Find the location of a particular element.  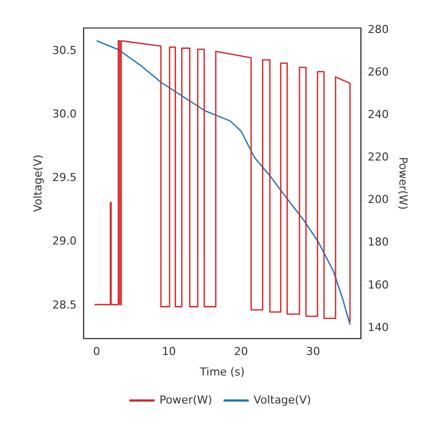

y2-tick-label: 180 is located at coordinates (378, 242).